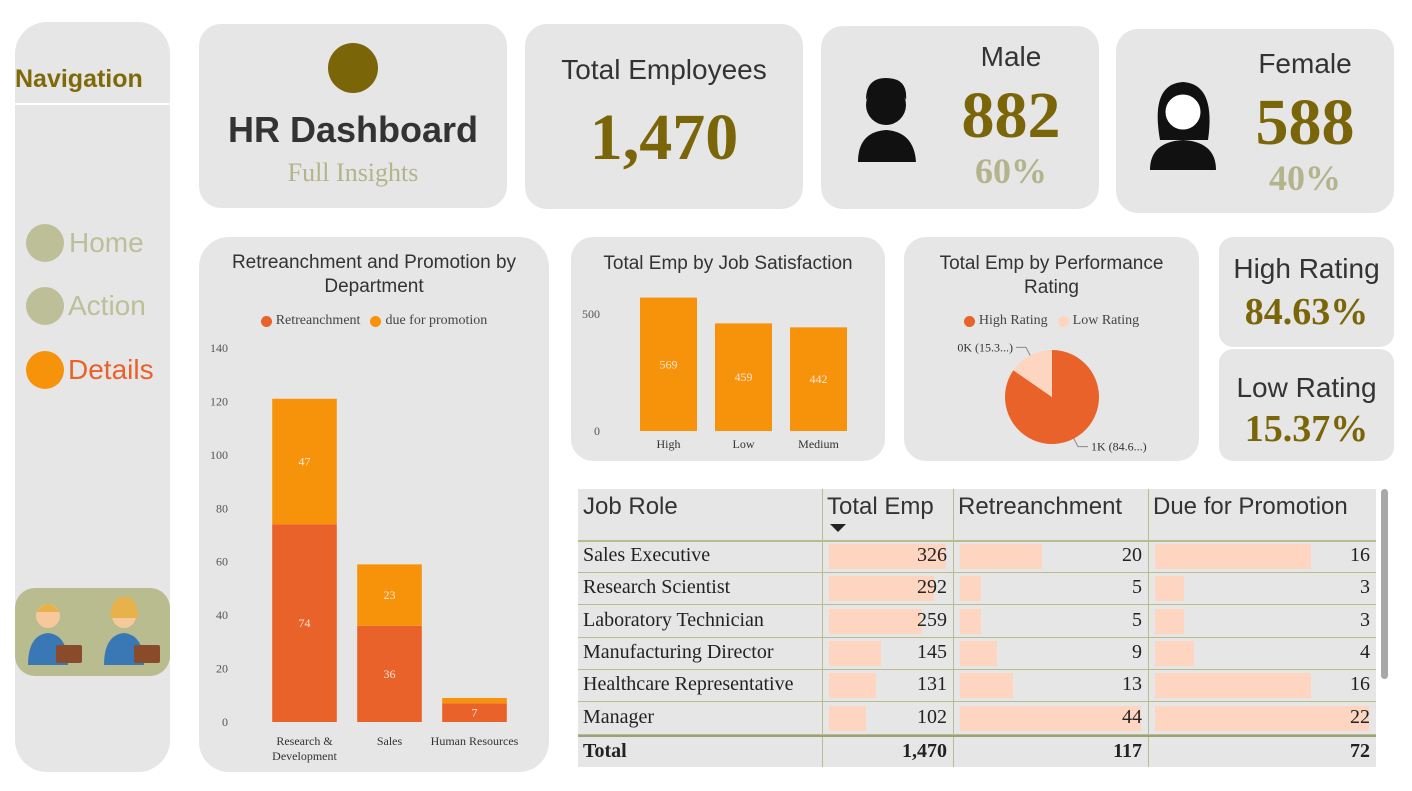 The height and width of the screenshot is (791, 1412). Describe the element at coordinates (932, 651) in the screenshot. I see `table-cell: 145` at that location.